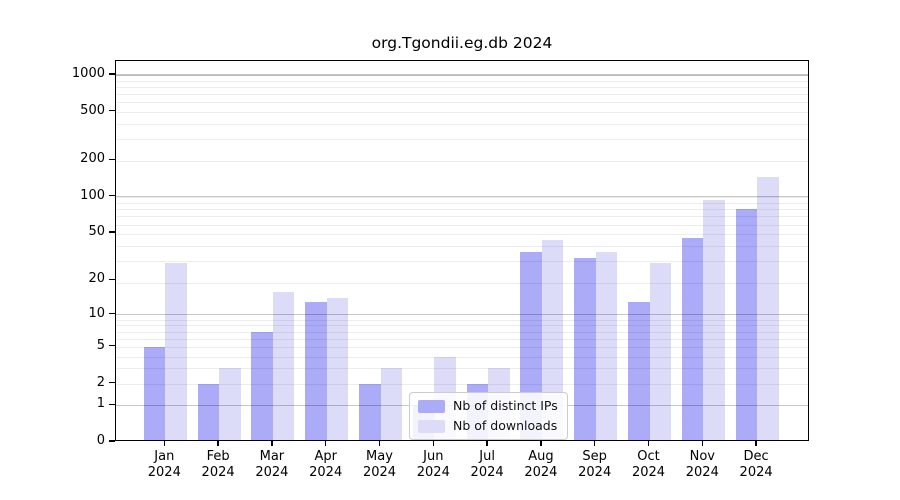 The width and height of the screenshot is (900, 500). I want to click on legend-label-distinct-ips: Nb of distinct IPs, so click(505, 405).